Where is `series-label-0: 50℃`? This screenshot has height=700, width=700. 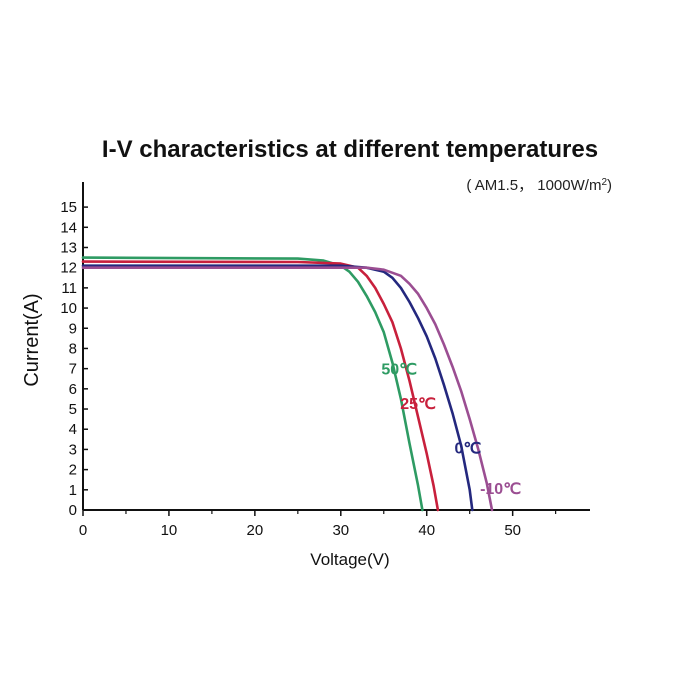 series-label-0: 50℃ is located at coordinates (399, 370).